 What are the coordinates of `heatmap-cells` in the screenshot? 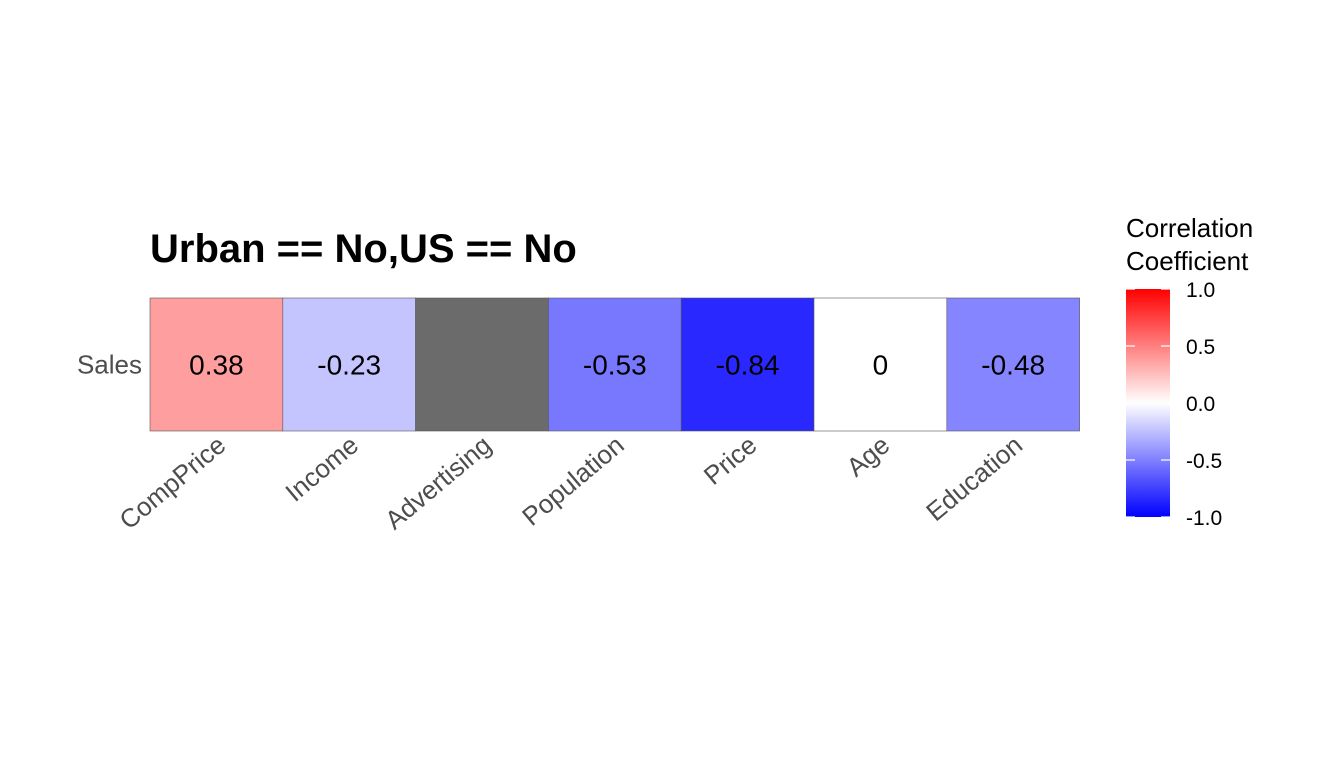 It's located at (614, 364).